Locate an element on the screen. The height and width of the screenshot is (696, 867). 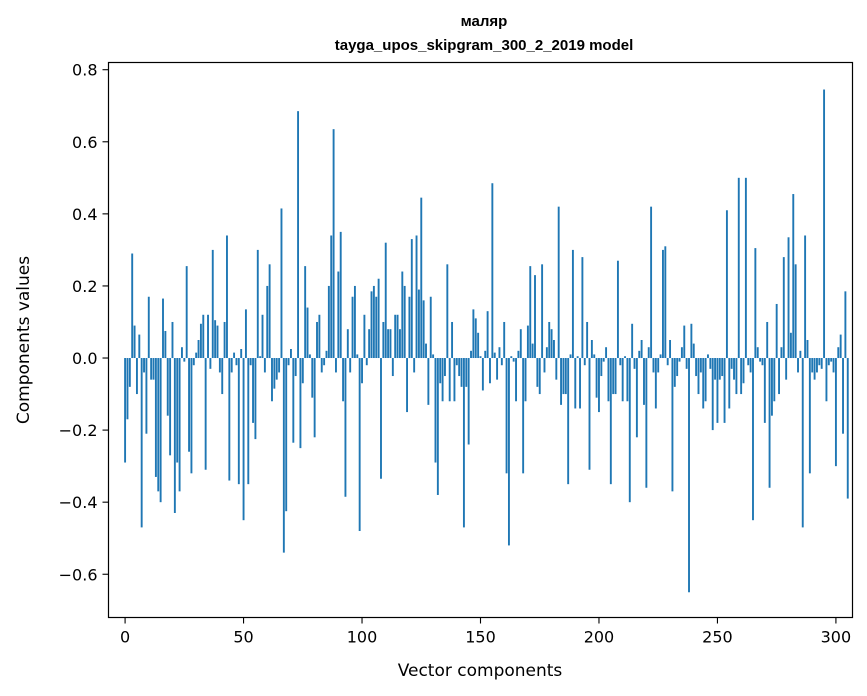
y-tick-label: 0.0 is located at coordinates (84, 358).